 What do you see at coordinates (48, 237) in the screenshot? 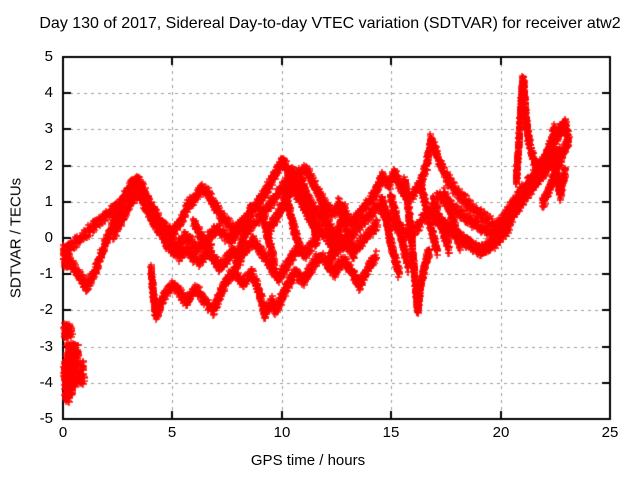
I see `y-tick-label: 0` at bounding box center [48, 237].